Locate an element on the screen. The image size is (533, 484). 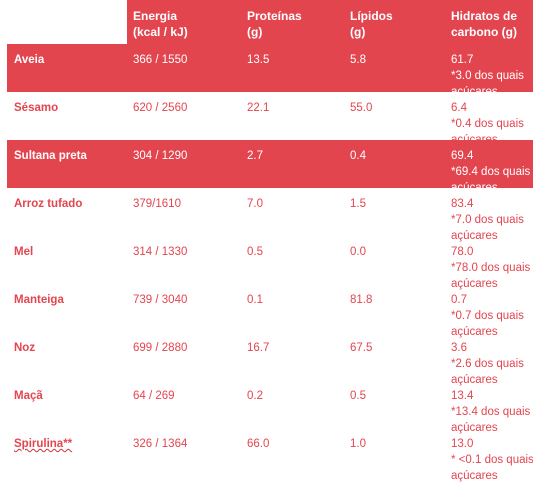
value-cell: 83.4 *7.0 dos quais açúcares is located at coordinates (492, 220).